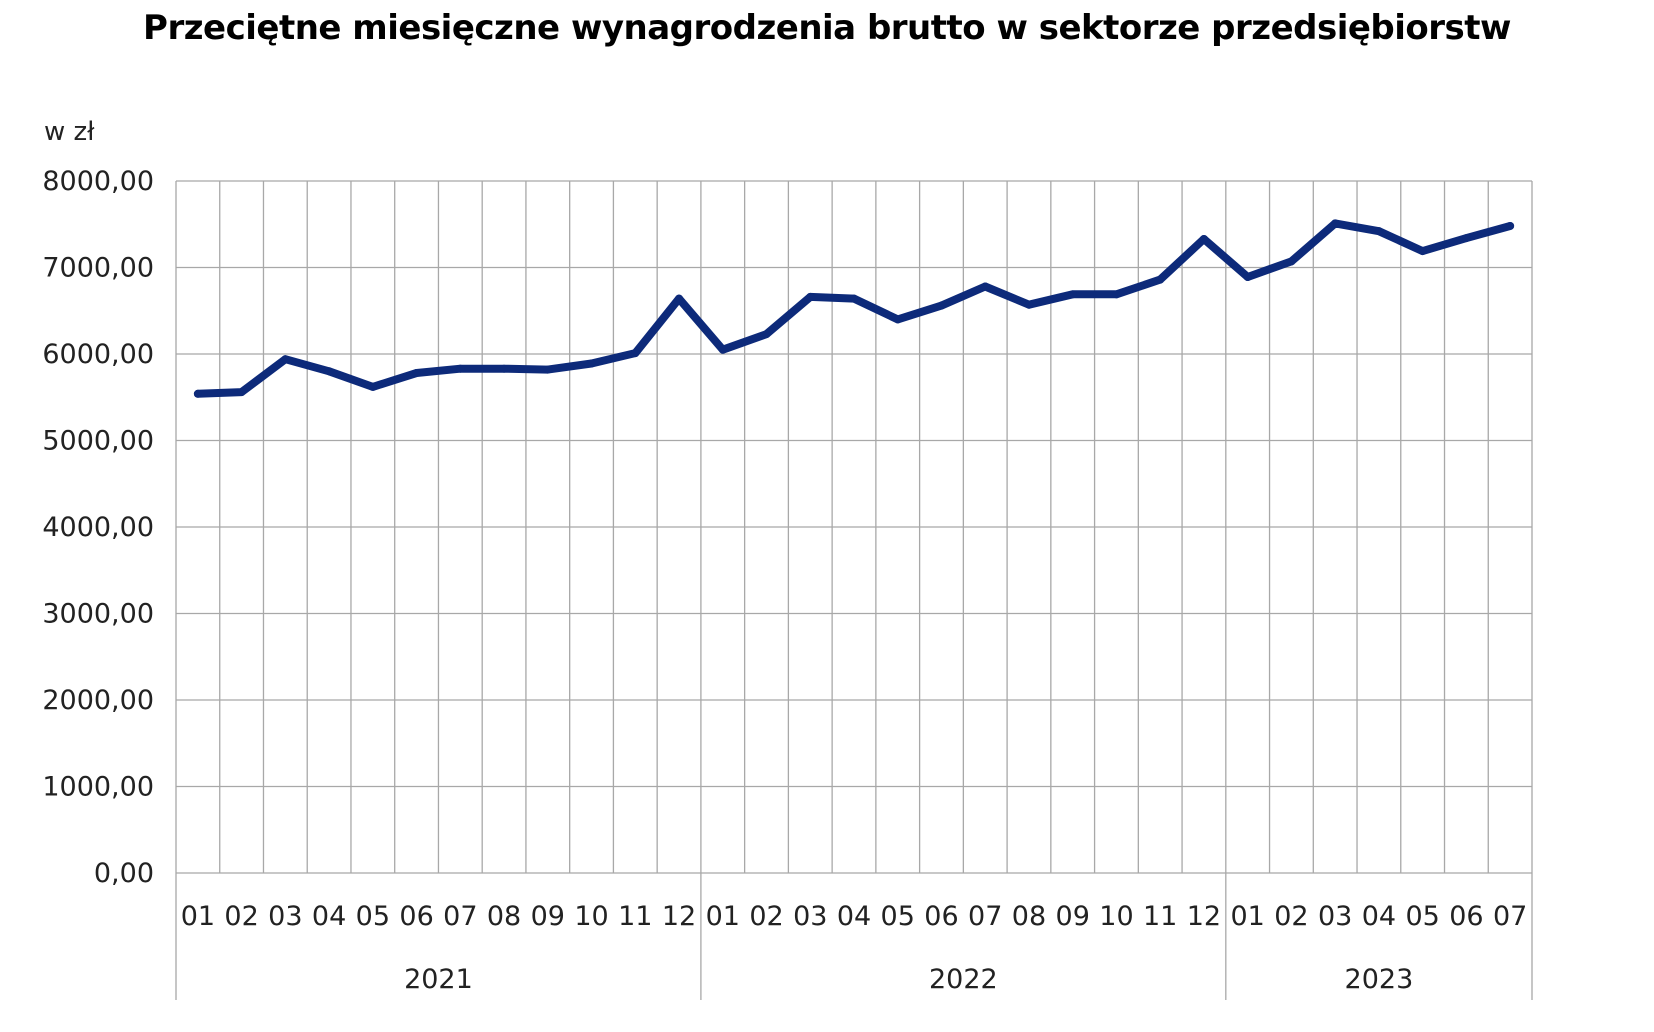 The image size is (1654, 1032). What do you see at coordinates (98, 700) in the screenshot?
I see `y-tick-label: 2000,00` at bounding box center [98, 700].